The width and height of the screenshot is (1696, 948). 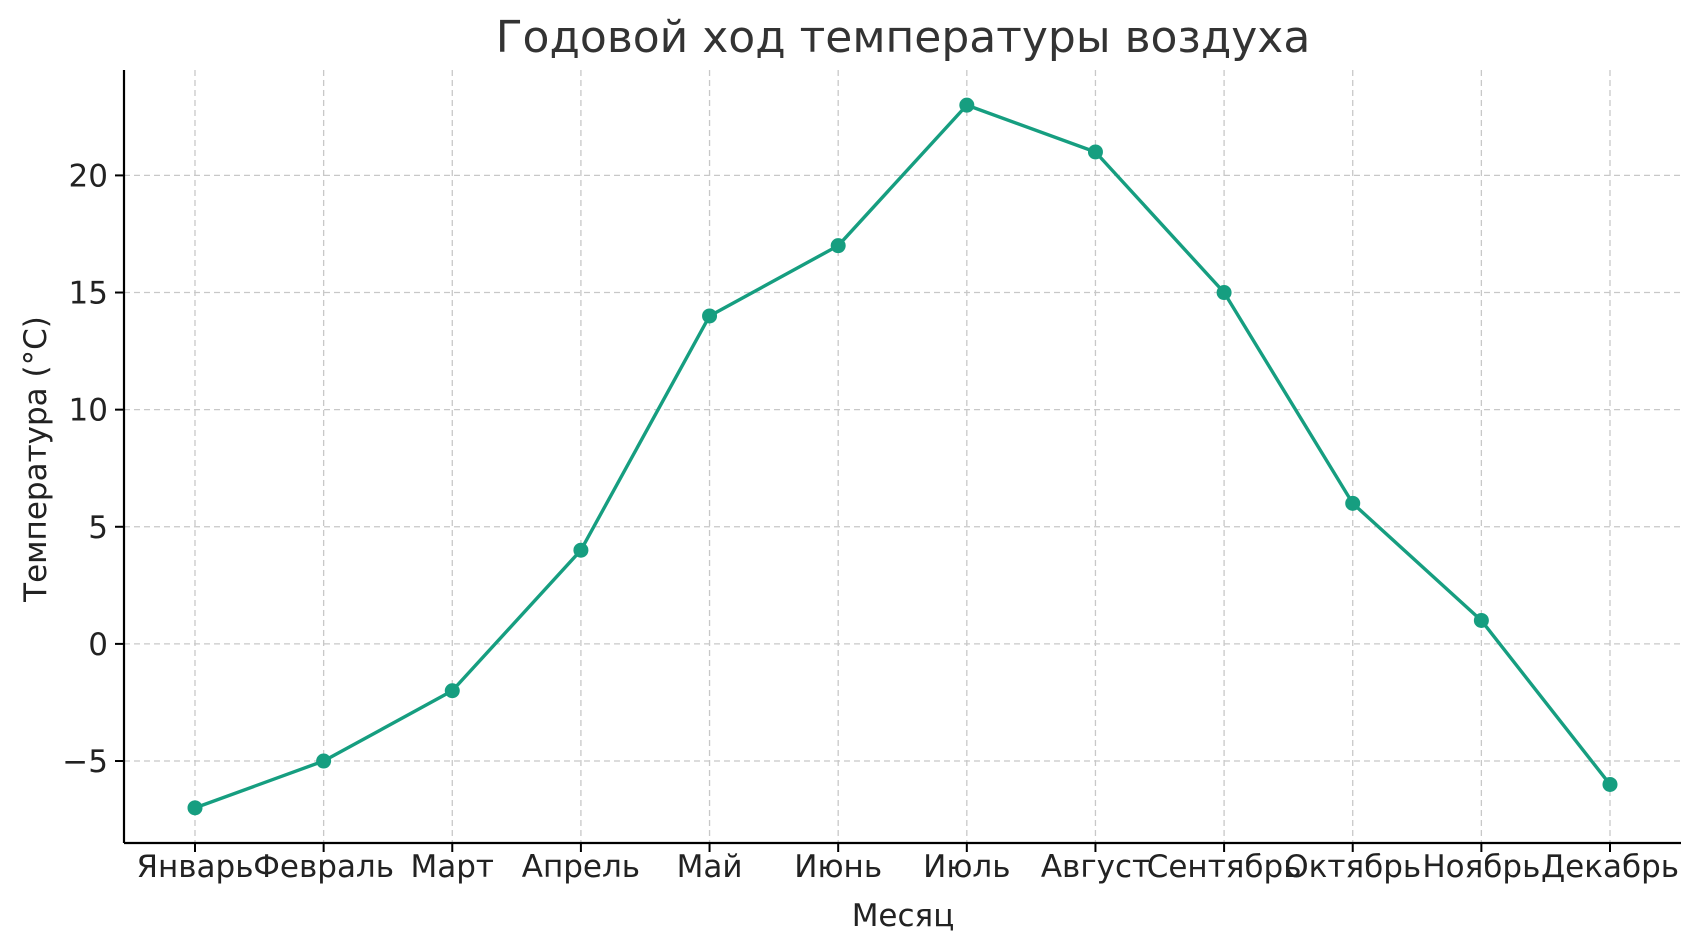 What do you see at coordinates (98, 645) in the screenshot?
I see `y-tick-label: 0` at bounding box center [98, 645].